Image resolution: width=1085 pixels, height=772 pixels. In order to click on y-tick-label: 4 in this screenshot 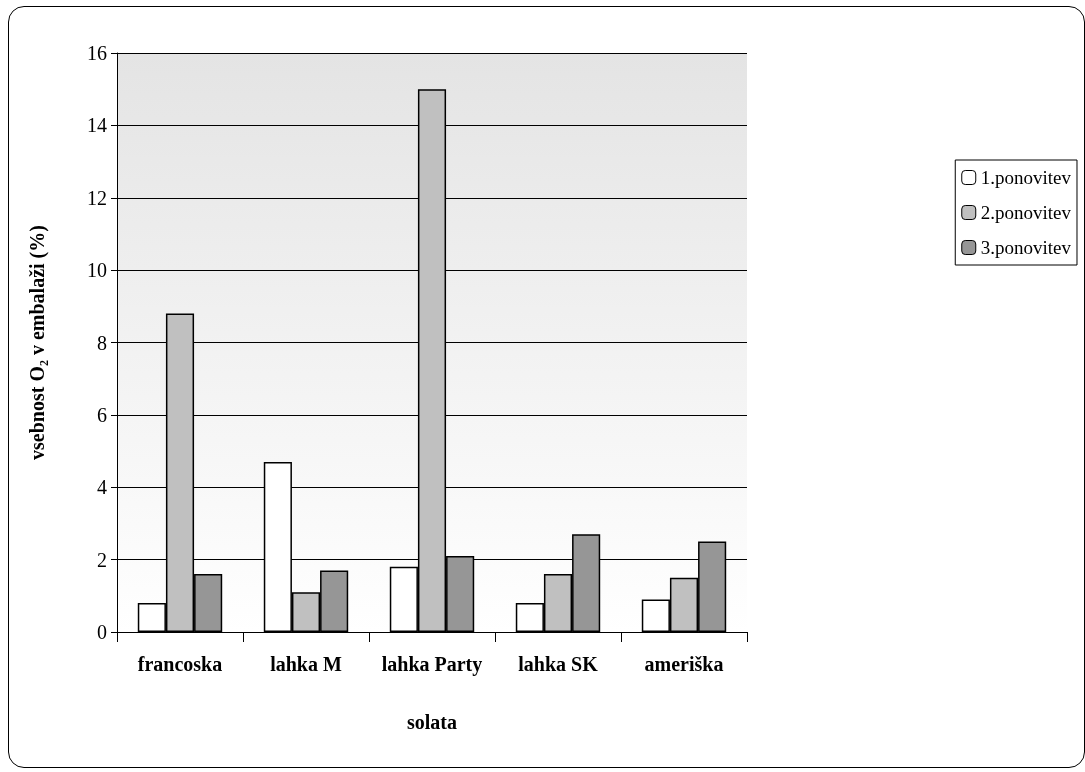, I will do `click(102, 487)`.